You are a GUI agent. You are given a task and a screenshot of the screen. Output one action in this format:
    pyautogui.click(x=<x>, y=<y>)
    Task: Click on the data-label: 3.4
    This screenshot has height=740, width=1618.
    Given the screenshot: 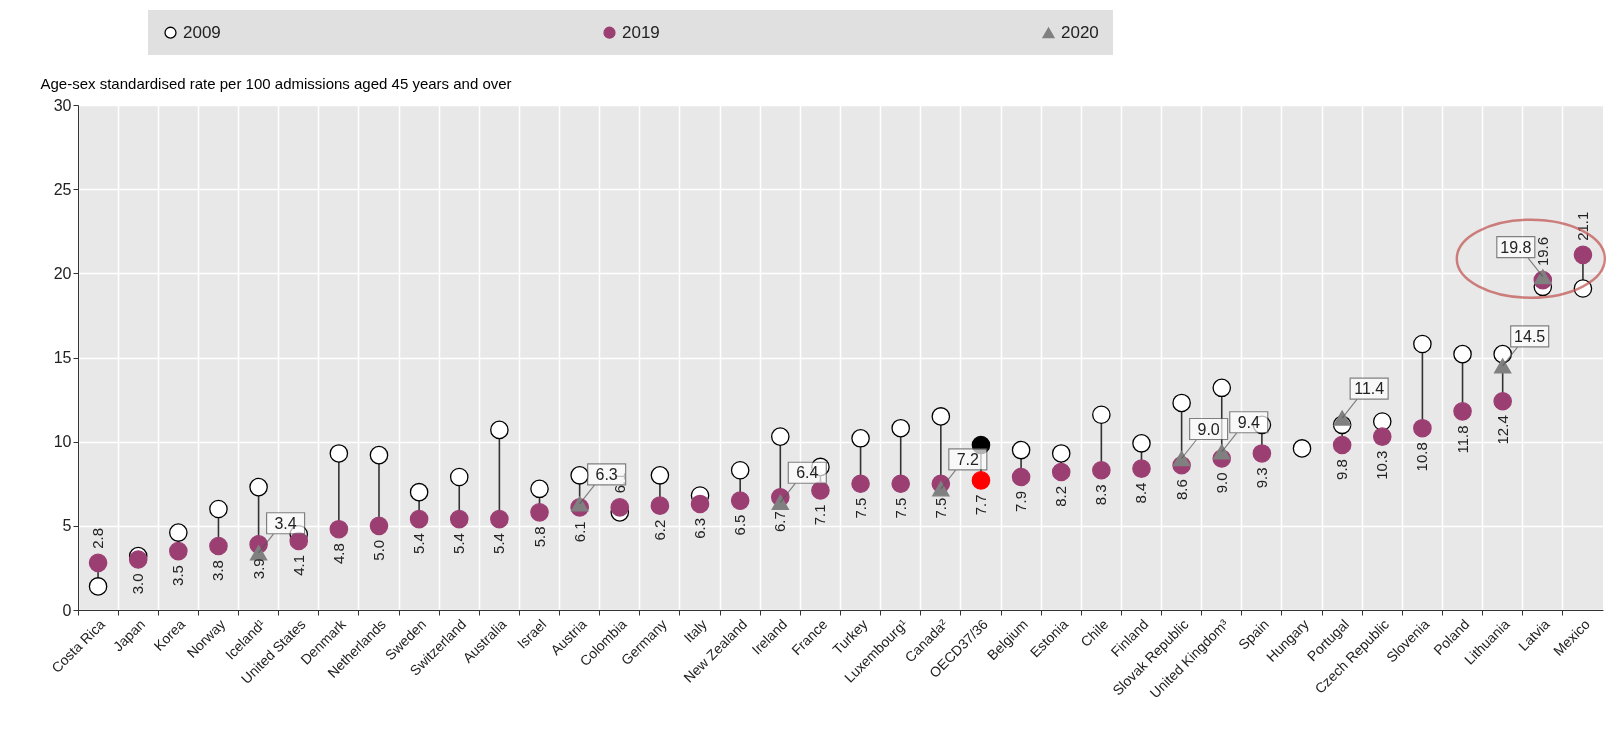 What is the action you would take?
    pyautogui.click(x=285, y=523)
    